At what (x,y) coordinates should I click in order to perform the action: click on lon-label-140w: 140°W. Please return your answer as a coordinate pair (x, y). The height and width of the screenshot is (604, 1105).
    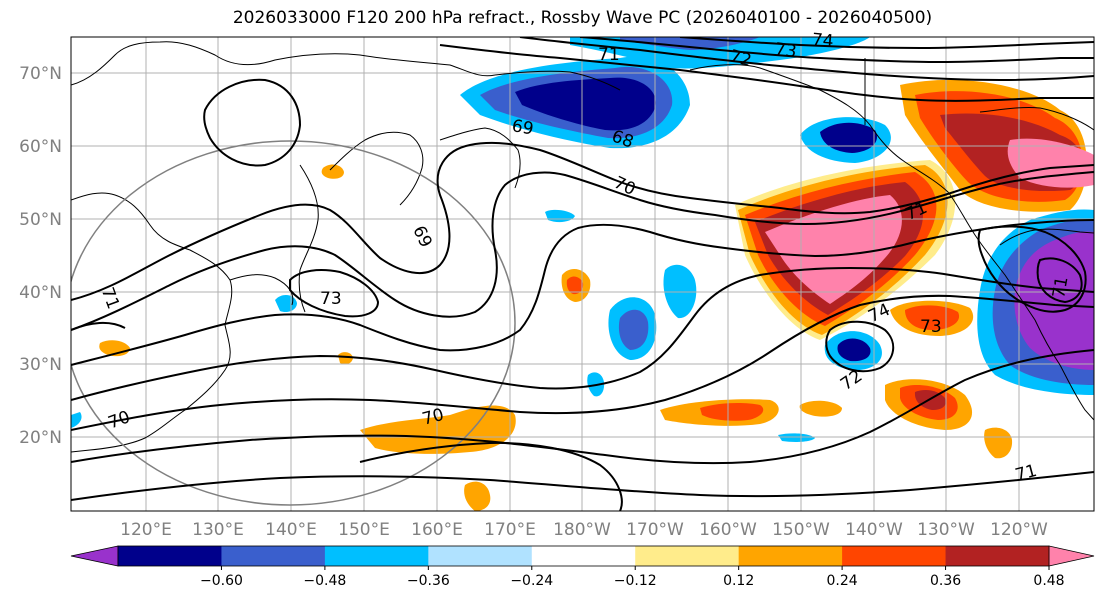
    Looking at the image, I should click on (874, 530).